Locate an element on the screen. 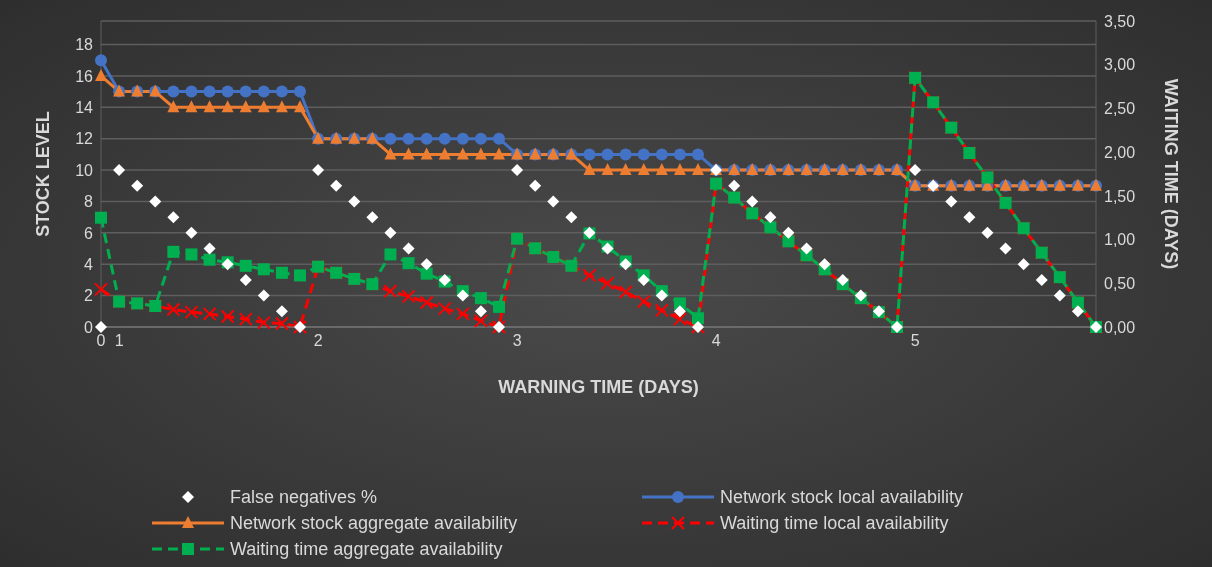 Image resolution: width=1212 pixels, height=567 pixels. x-tick-label: 1 is located at coordinates (119, 341).